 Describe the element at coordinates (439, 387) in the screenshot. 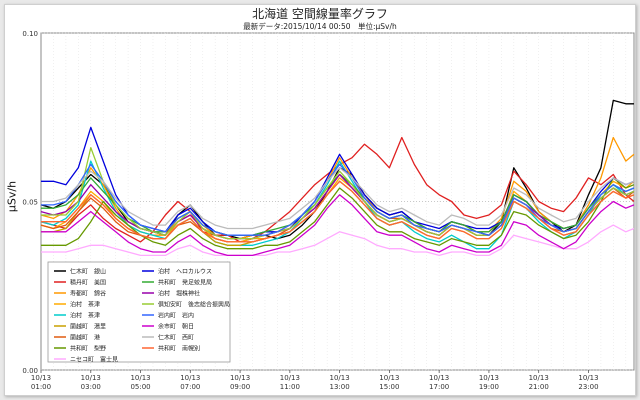

I see `x-tick-label-time: 17:00` at that location.